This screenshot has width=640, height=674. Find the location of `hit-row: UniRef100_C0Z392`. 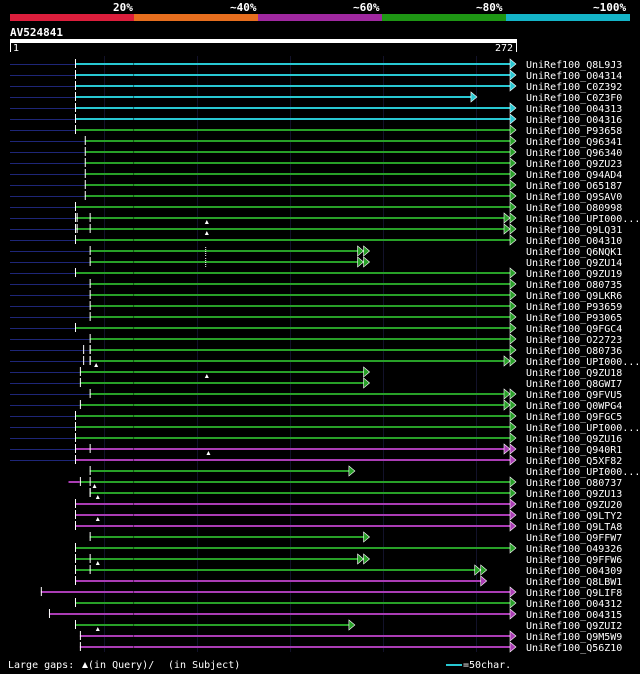

hit-row: UniRef100_C0Z392 is located at coordinates (316, 86).